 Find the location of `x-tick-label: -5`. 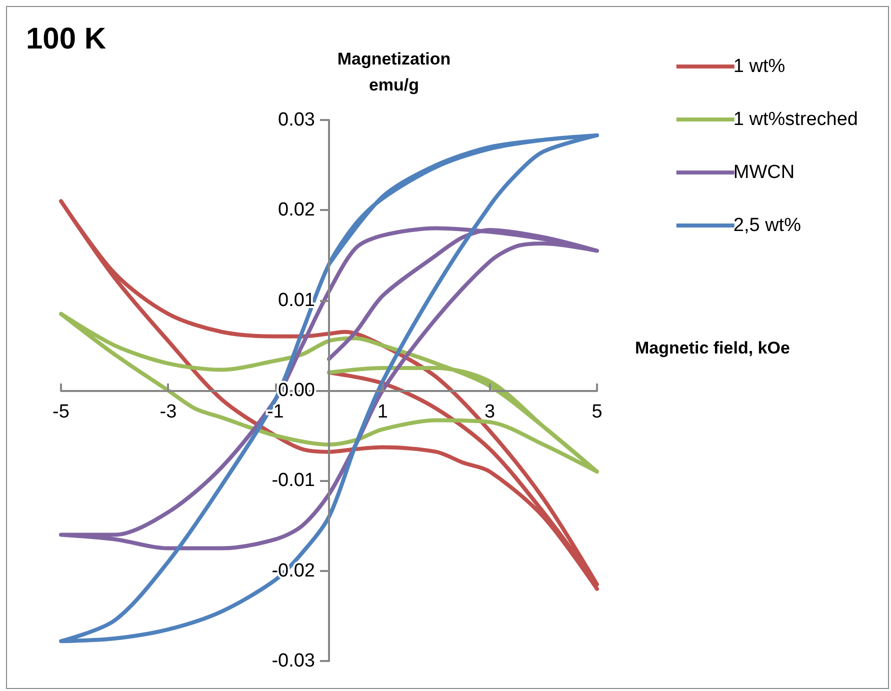

x-tick-label: -5 is located at coordinates (61, 412).